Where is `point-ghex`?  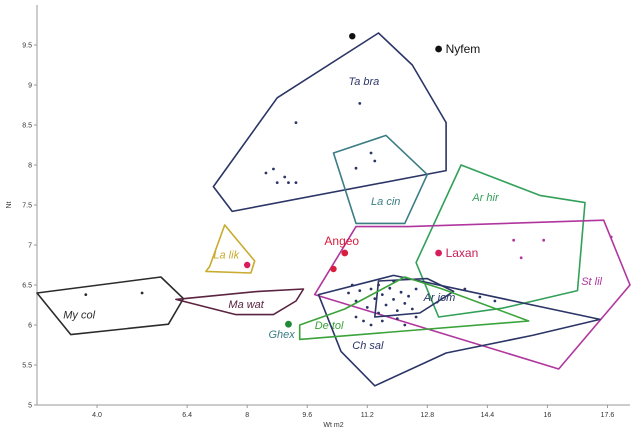
point-ghex is located at coordinates (288, 324).